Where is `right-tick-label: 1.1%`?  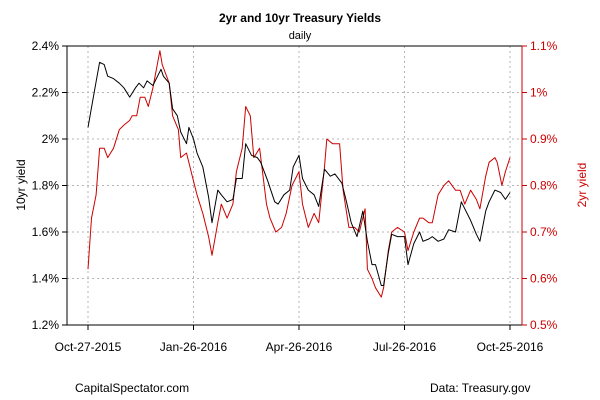
right-tick-label: 1.1% is located at coordinates (544, 46).